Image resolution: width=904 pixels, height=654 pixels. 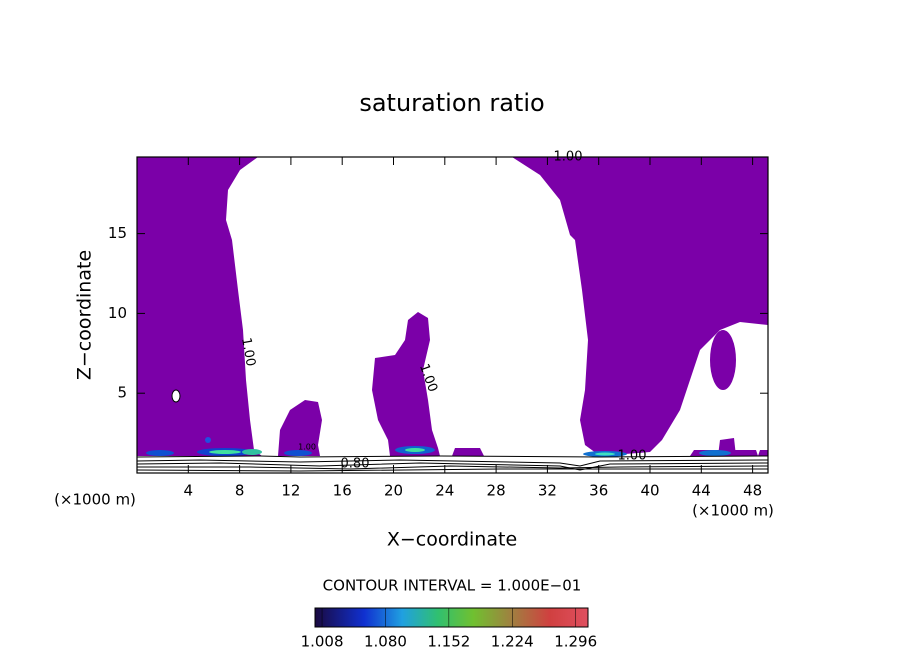 What do you see at coordinates (322, 642) in the screenshot?
I see `colorbar-tick-label: 1.008` at bounding box center [322, 642].